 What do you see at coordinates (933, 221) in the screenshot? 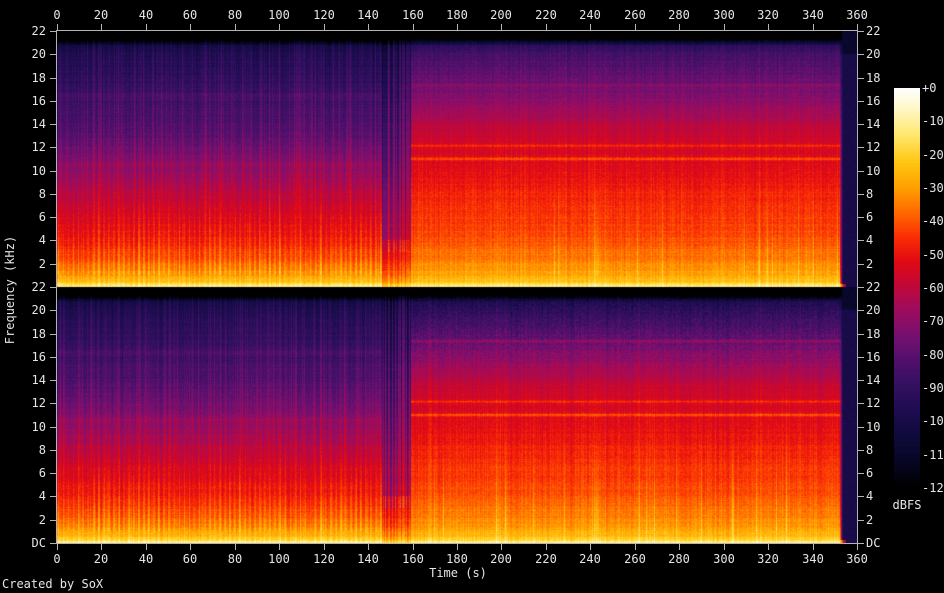
I see `dbfs-tick-label: -40` at bounding box center [933, 221].